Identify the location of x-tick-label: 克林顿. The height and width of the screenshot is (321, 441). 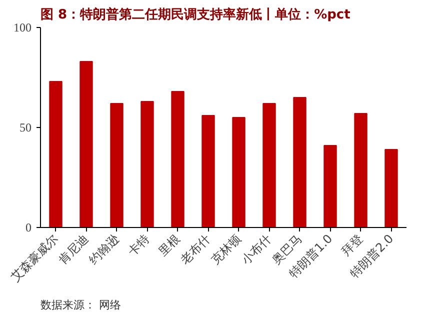
(226, 249).